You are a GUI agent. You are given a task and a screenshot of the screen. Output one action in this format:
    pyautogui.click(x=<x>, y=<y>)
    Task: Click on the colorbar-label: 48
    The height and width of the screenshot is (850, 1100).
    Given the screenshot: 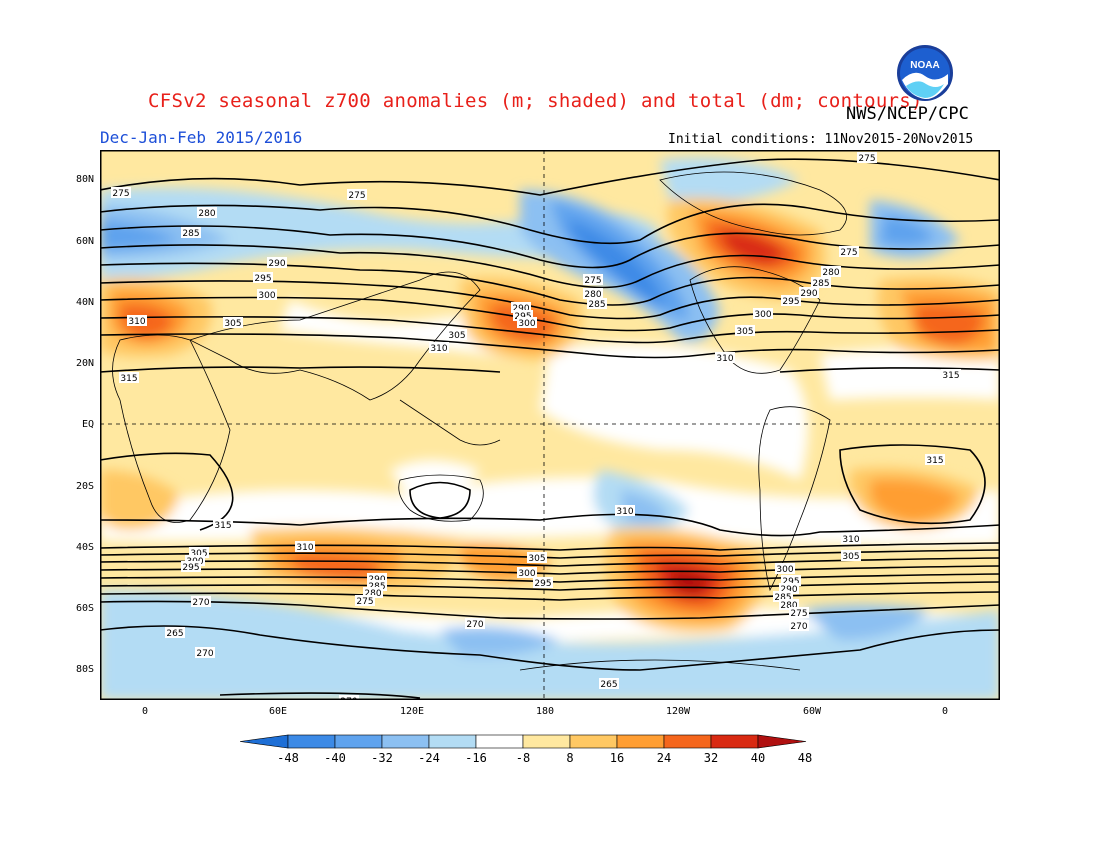 What is the action you would take?
    pyautogui.click(x=805, y=758)
    